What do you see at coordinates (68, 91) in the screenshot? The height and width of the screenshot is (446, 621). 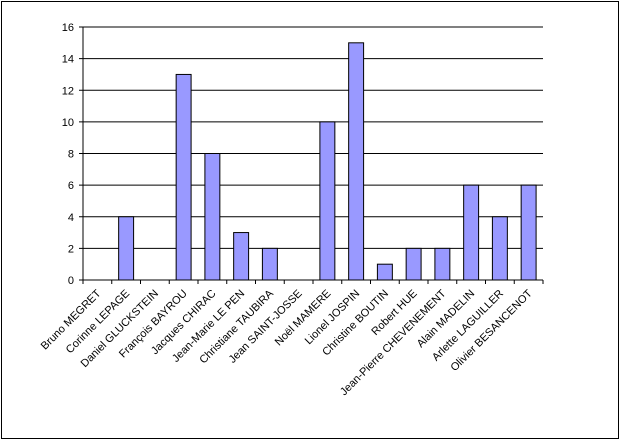 I see `y-tick-label: 12` at bounding box center [68, 91].